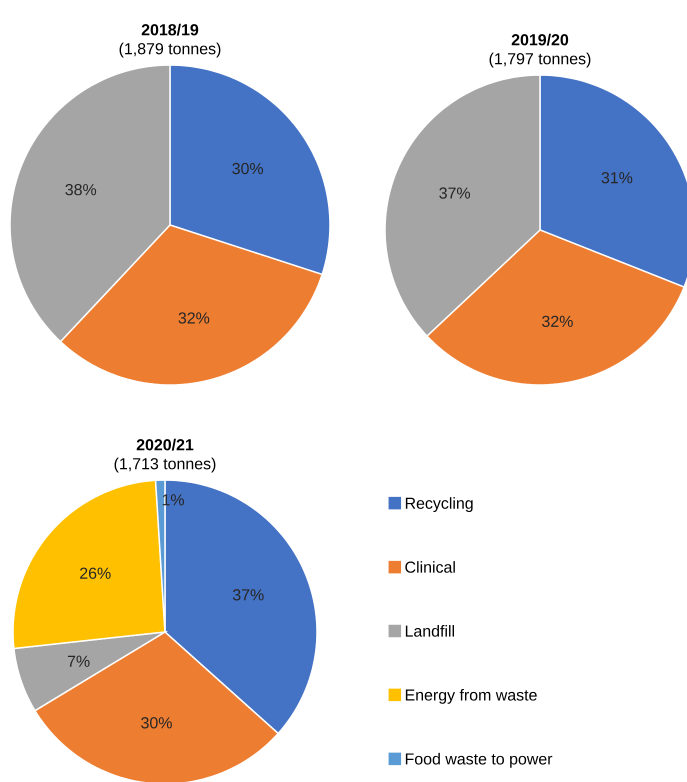 The width and height of the screenshot is (687, 782). I want to click on data-label: 26%, so click(95, 573).